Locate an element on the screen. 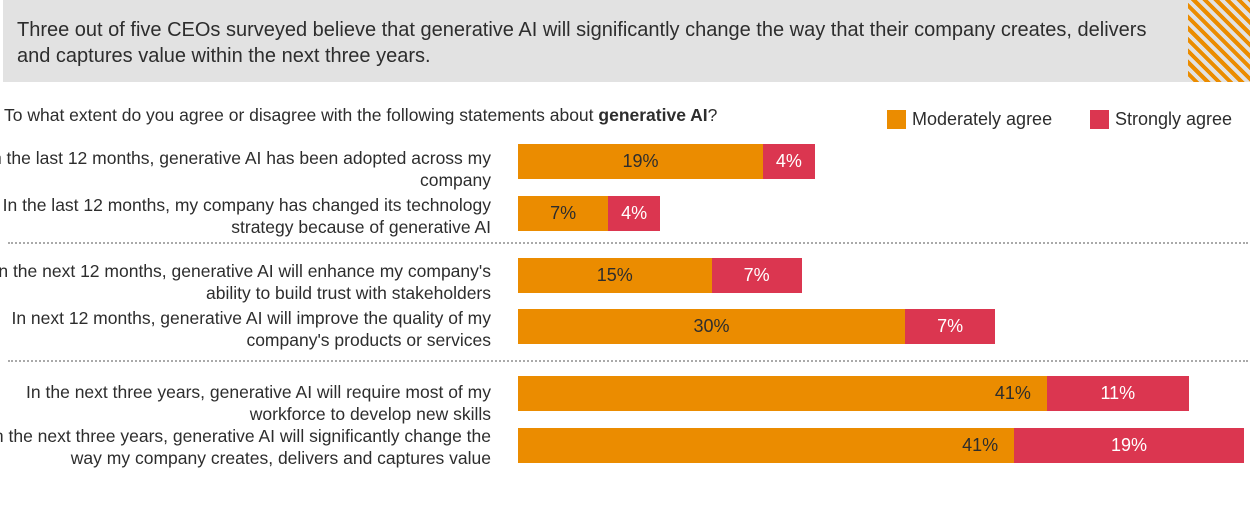 The width and height of the screenshot is (1250, 507). legend-label: Moderately agree is located at coordinates (982, 119).